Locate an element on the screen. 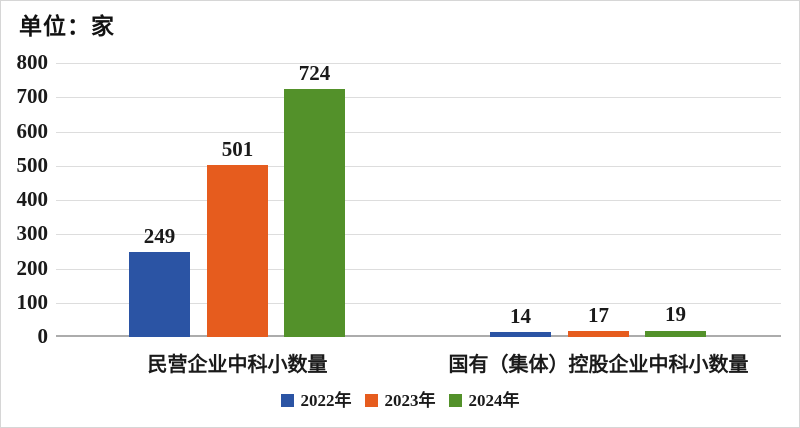  x-axis-line is located at coordinates (418, 336).